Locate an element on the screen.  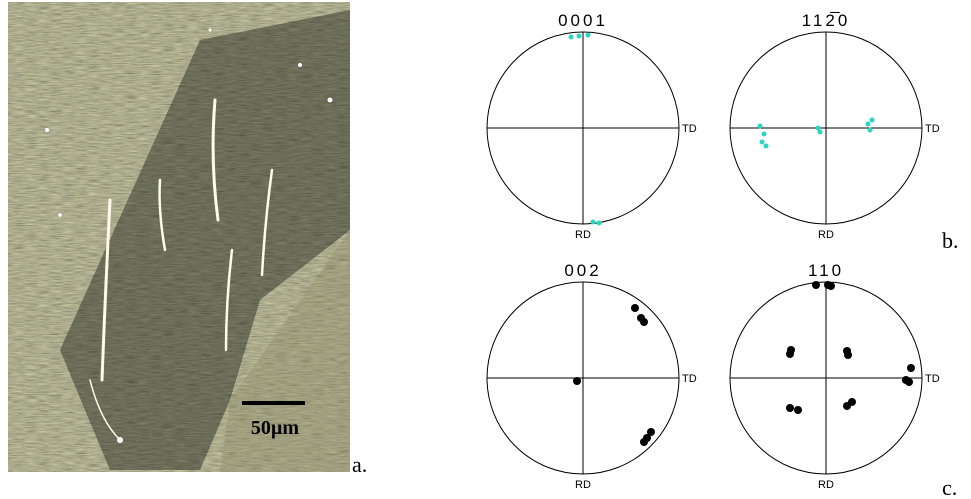
pole-title: 110 is located at coordinates (826, 270).